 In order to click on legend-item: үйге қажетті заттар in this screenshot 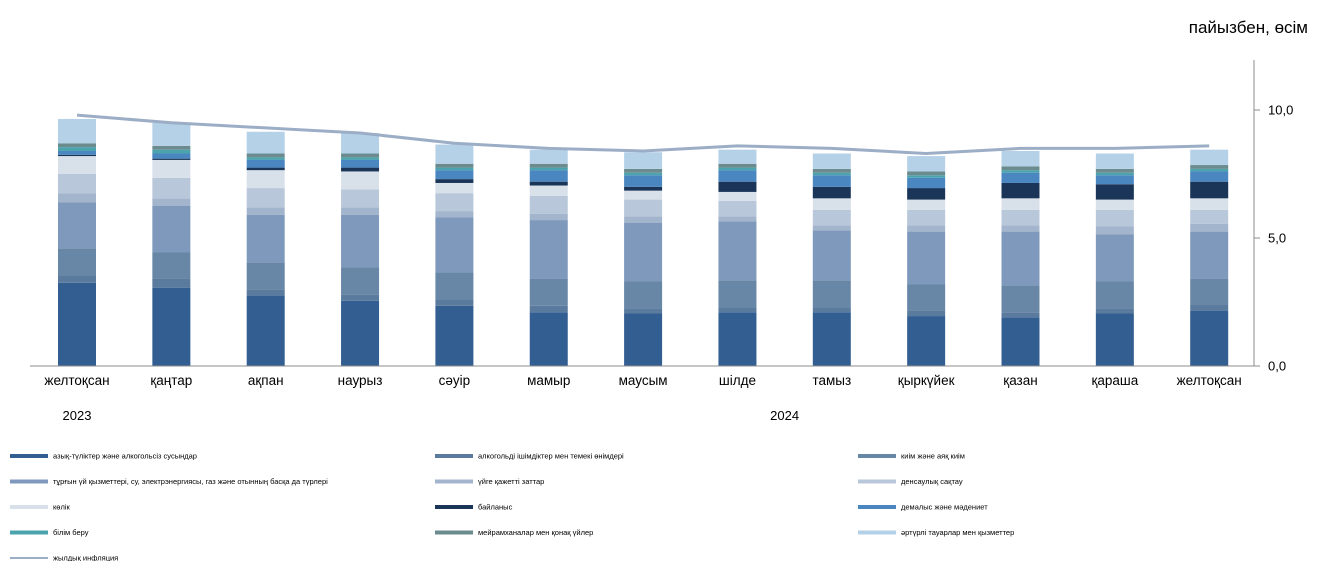, I will do `click(489, 481)`.